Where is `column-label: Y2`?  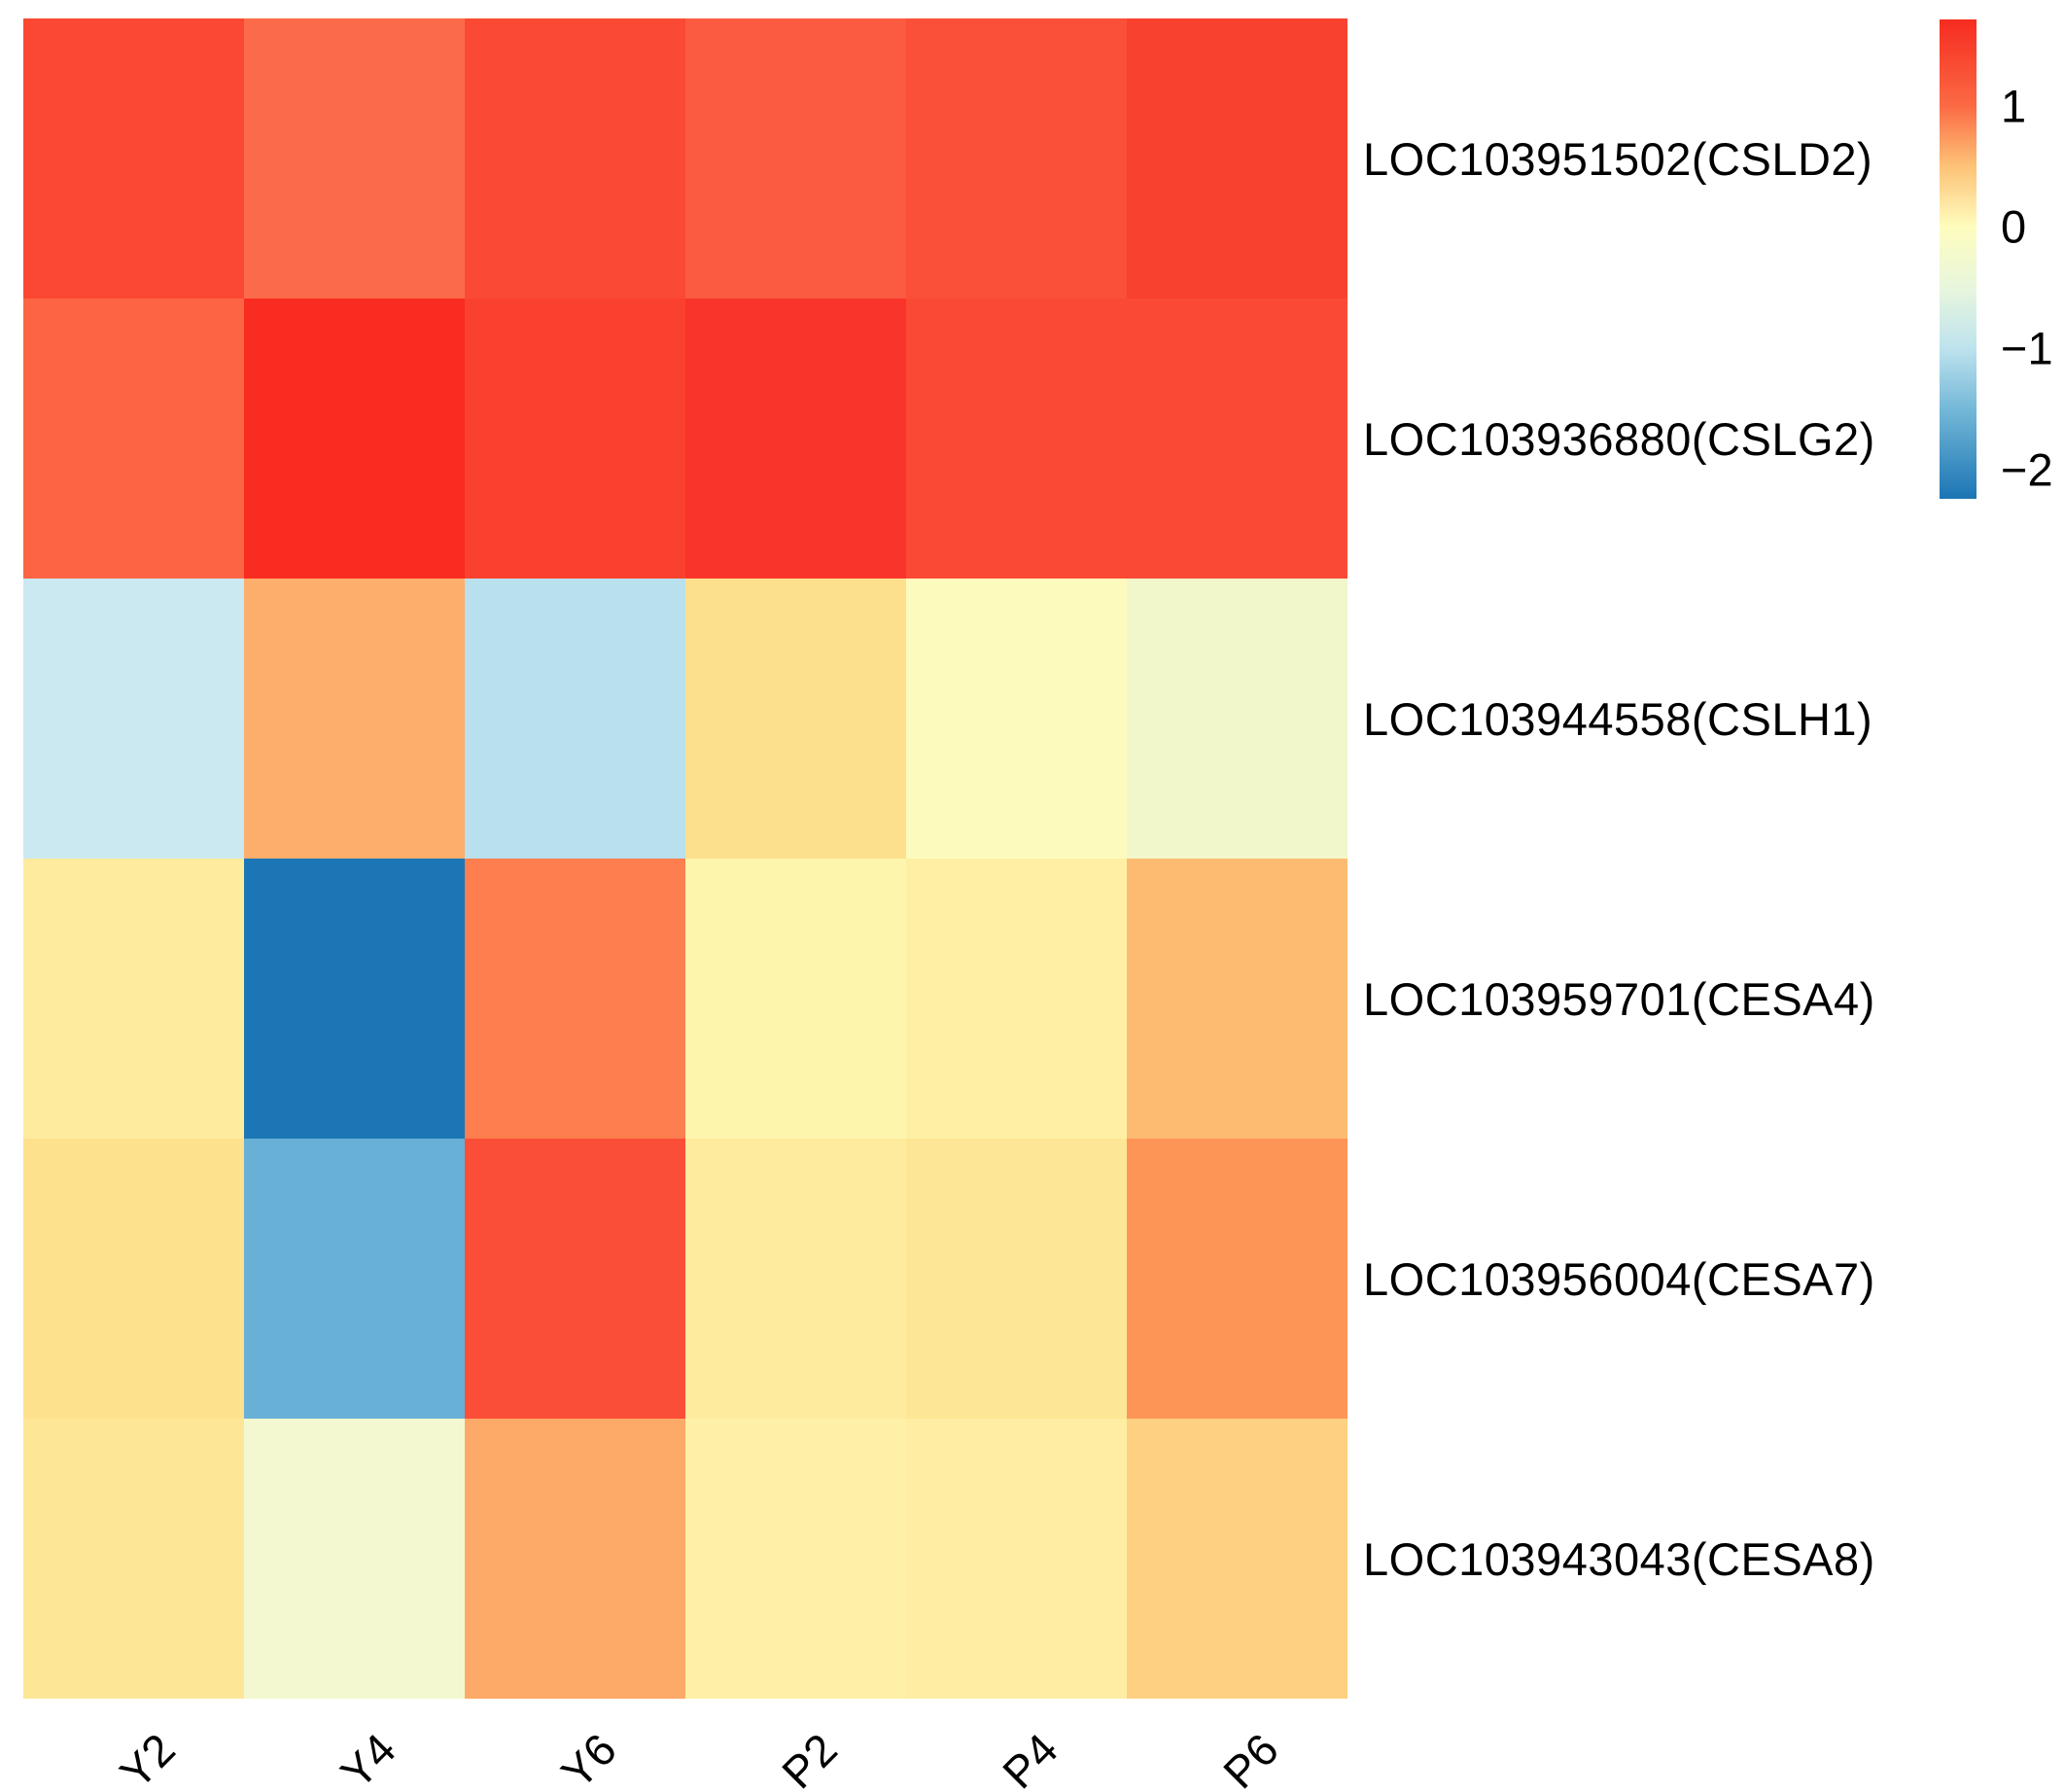 column-label: Y2 is located at coordinates (147, 1757).